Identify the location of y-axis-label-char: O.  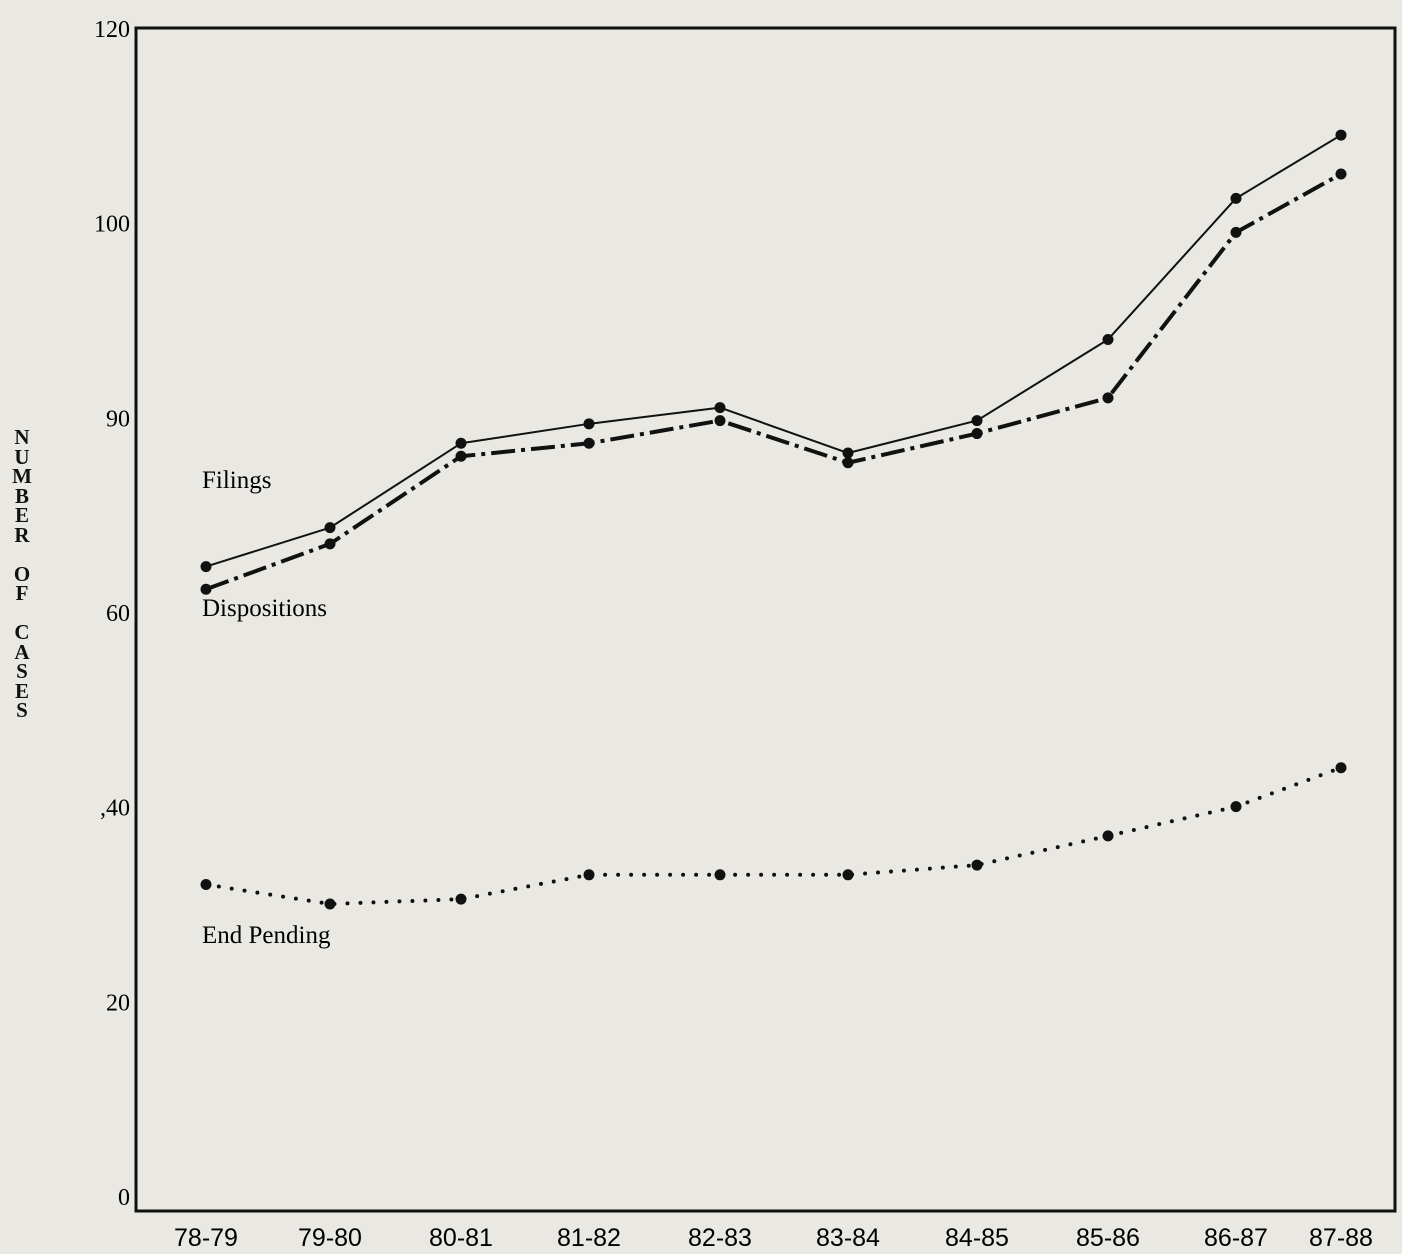
(22, 573).